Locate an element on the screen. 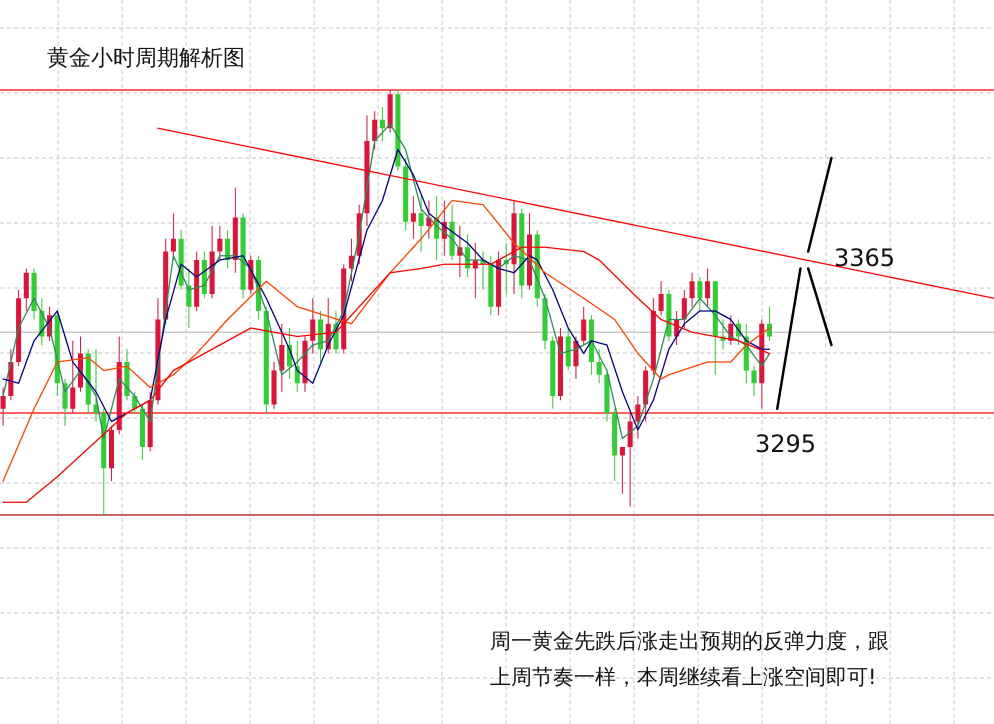 Image resolution: width=994 pixels, height=724 pixels. annotation: 3365 is located at coordinates (865, 258).